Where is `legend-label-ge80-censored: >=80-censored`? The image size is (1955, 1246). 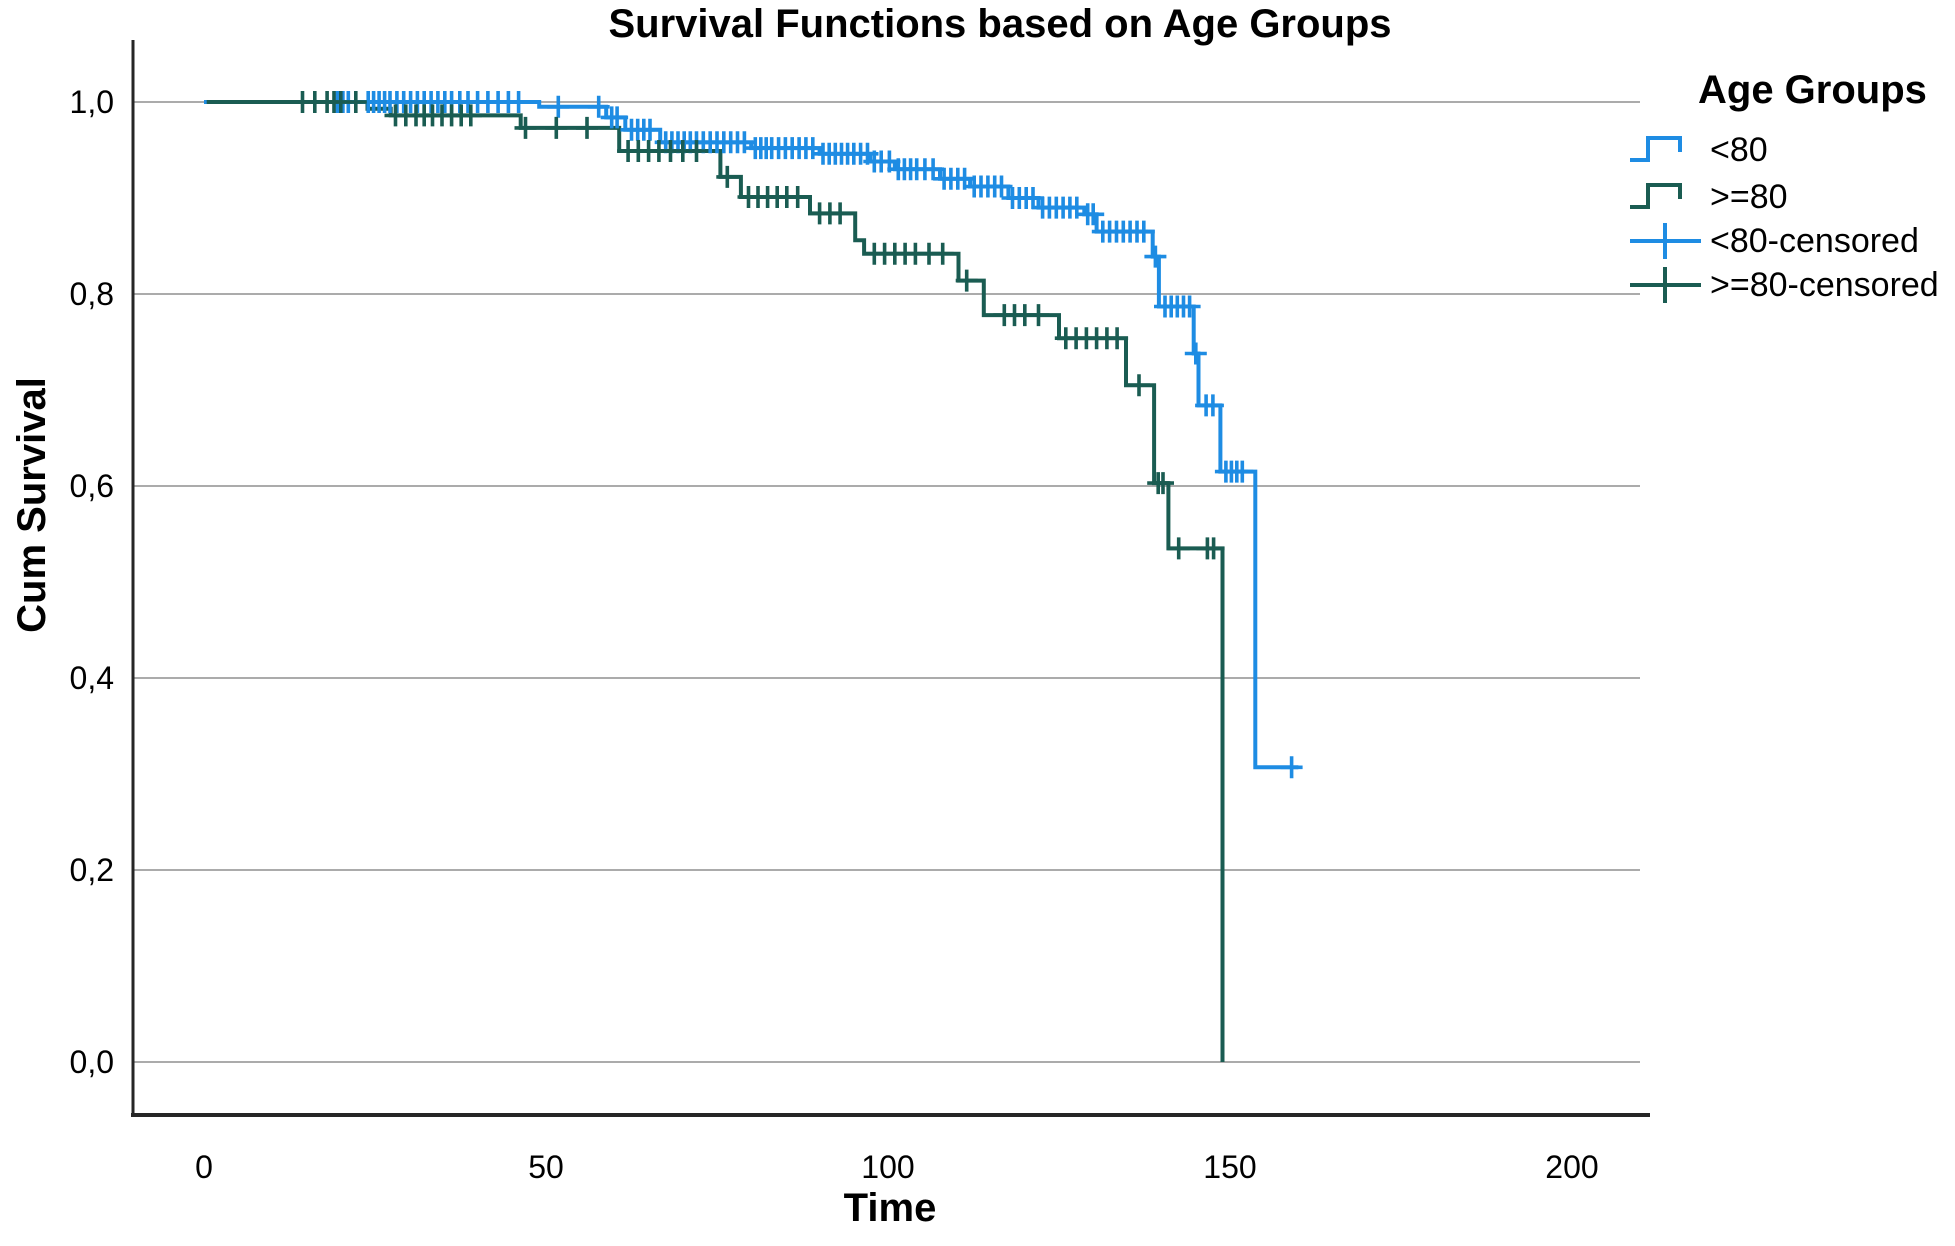 legend-label-ge80-censored: >=80-censored is located at coordinates (1824, 284).